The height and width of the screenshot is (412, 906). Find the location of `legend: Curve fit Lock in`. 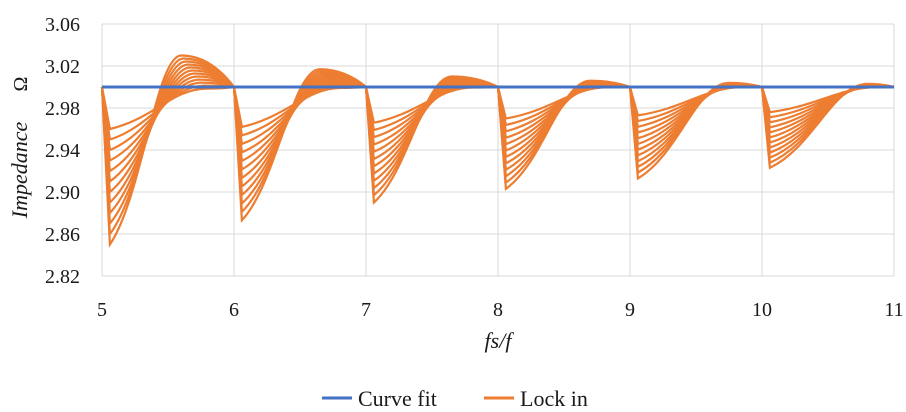

legend: Curve fit Lock in is located at coordinates (455, 398).